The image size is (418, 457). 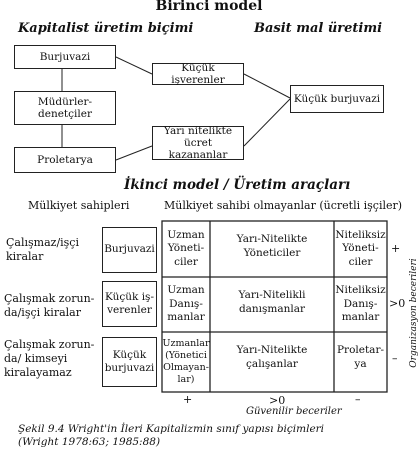 What do you see at coordinates (36, 358) in the screenshot?
I see `row-label-3-line2: da/ kimseyi` at bounding box center [36, 358].